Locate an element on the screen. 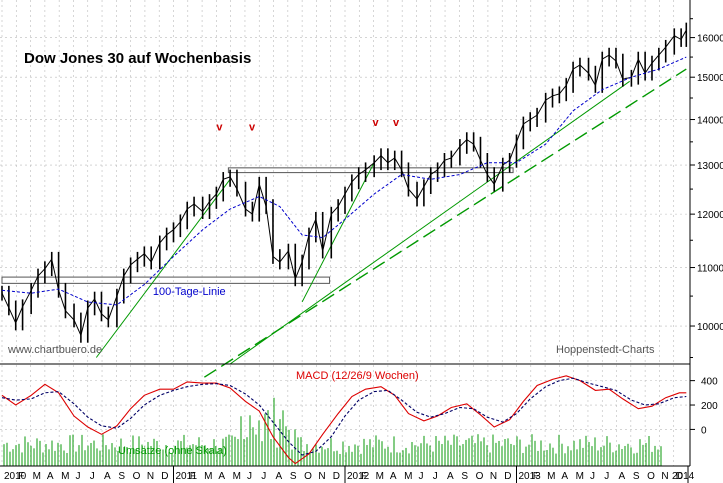  price-tick-label: 16000 is located at coordinates (710, 39).